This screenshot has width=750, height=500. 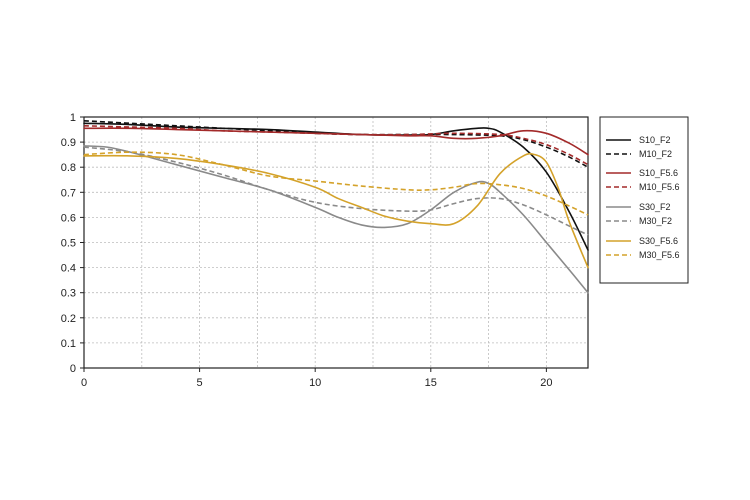 I want to click on legend-label: M30_F5.6, so click(x=659, y=255).